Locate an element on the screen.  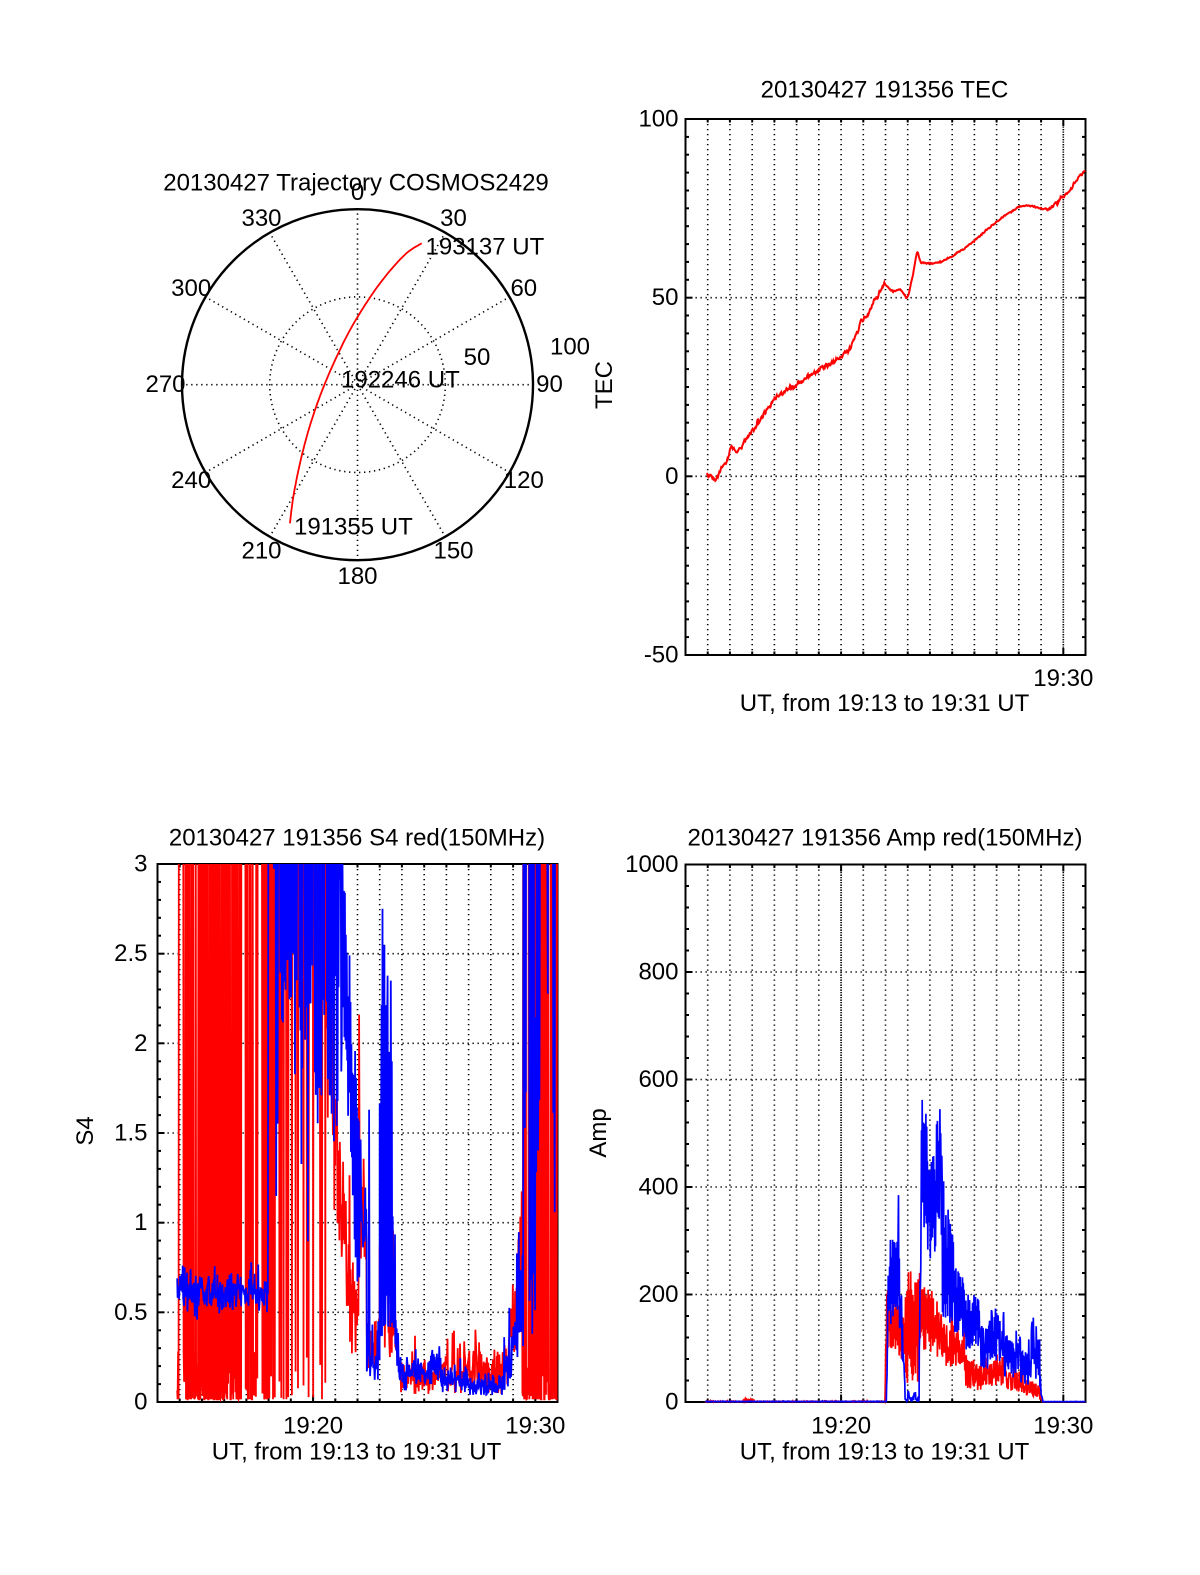
svg-text: -50 is located at coordinates (661, 655).